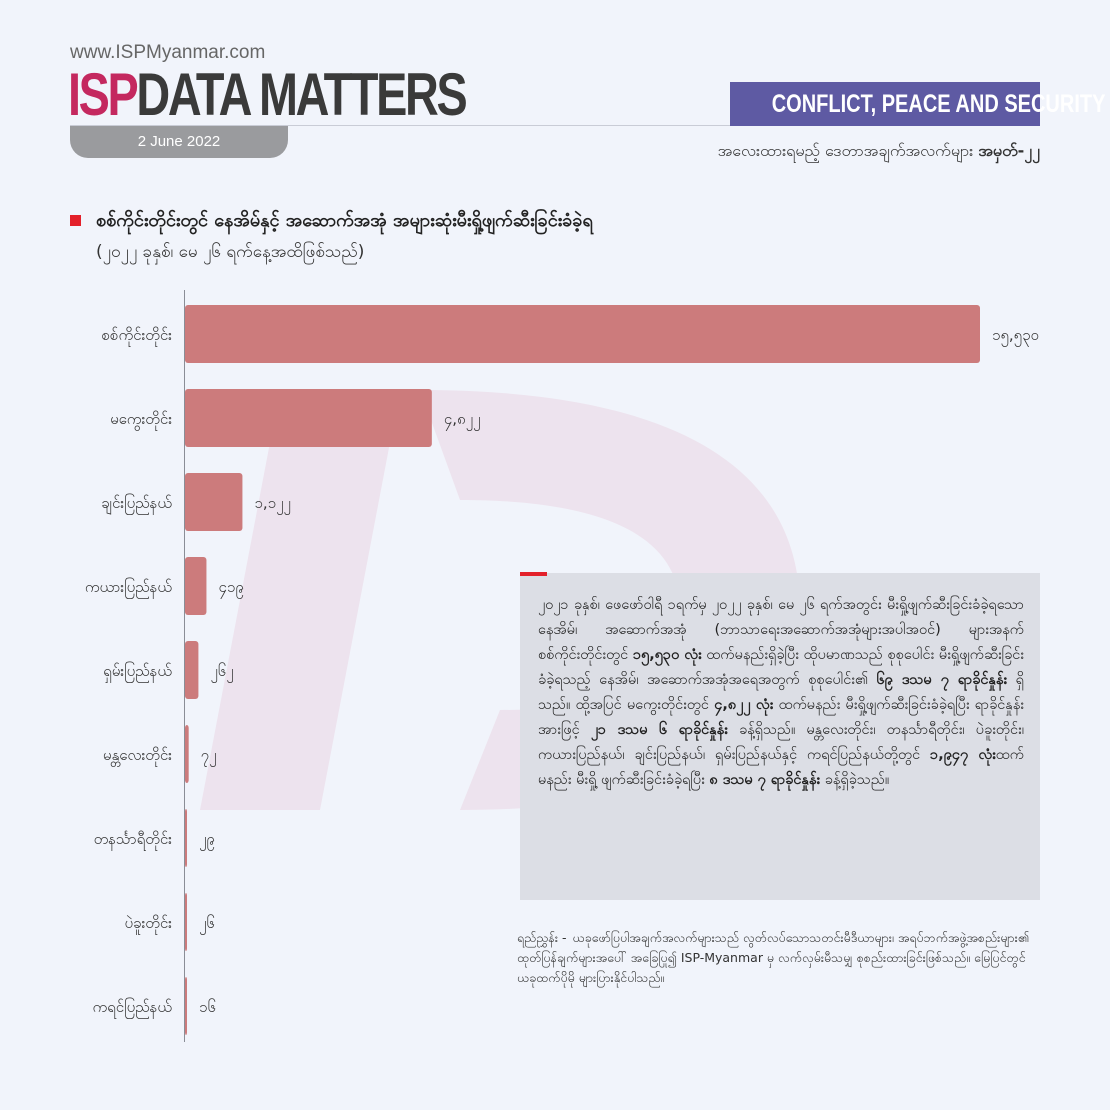 Image resolution: width=1110 pixels, height=1110 pixels. What do you see at coordinates (207, 1007) in the screenshot?
I see `value-label: ၁၆` at bounding box center [207, 1007].